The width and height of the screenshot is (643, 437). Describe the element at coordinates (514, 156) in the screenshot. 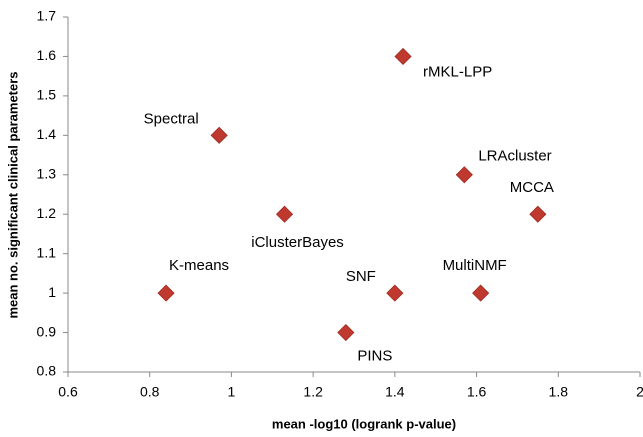

I see `point-label: LRAcluster` at that location.